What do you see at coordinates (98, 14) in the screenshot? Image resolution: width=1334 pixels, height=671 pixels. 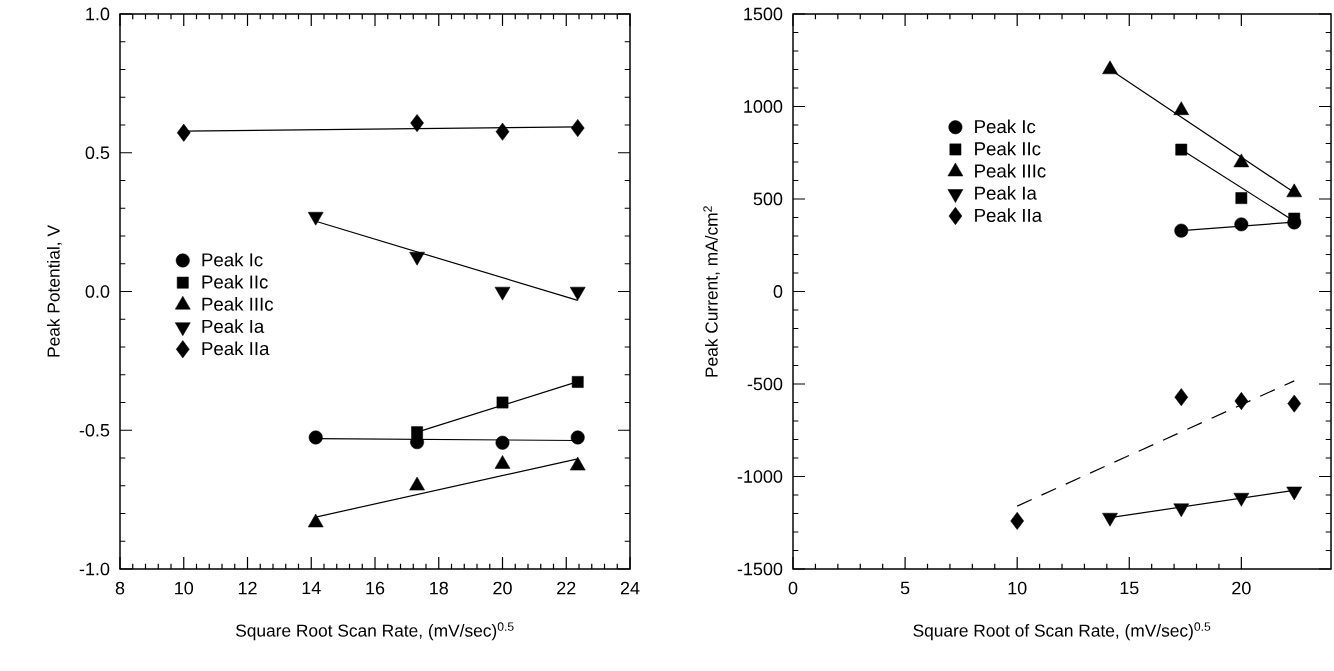 I see `y-tick-label: 1.0` at bounding box center [98, 14].